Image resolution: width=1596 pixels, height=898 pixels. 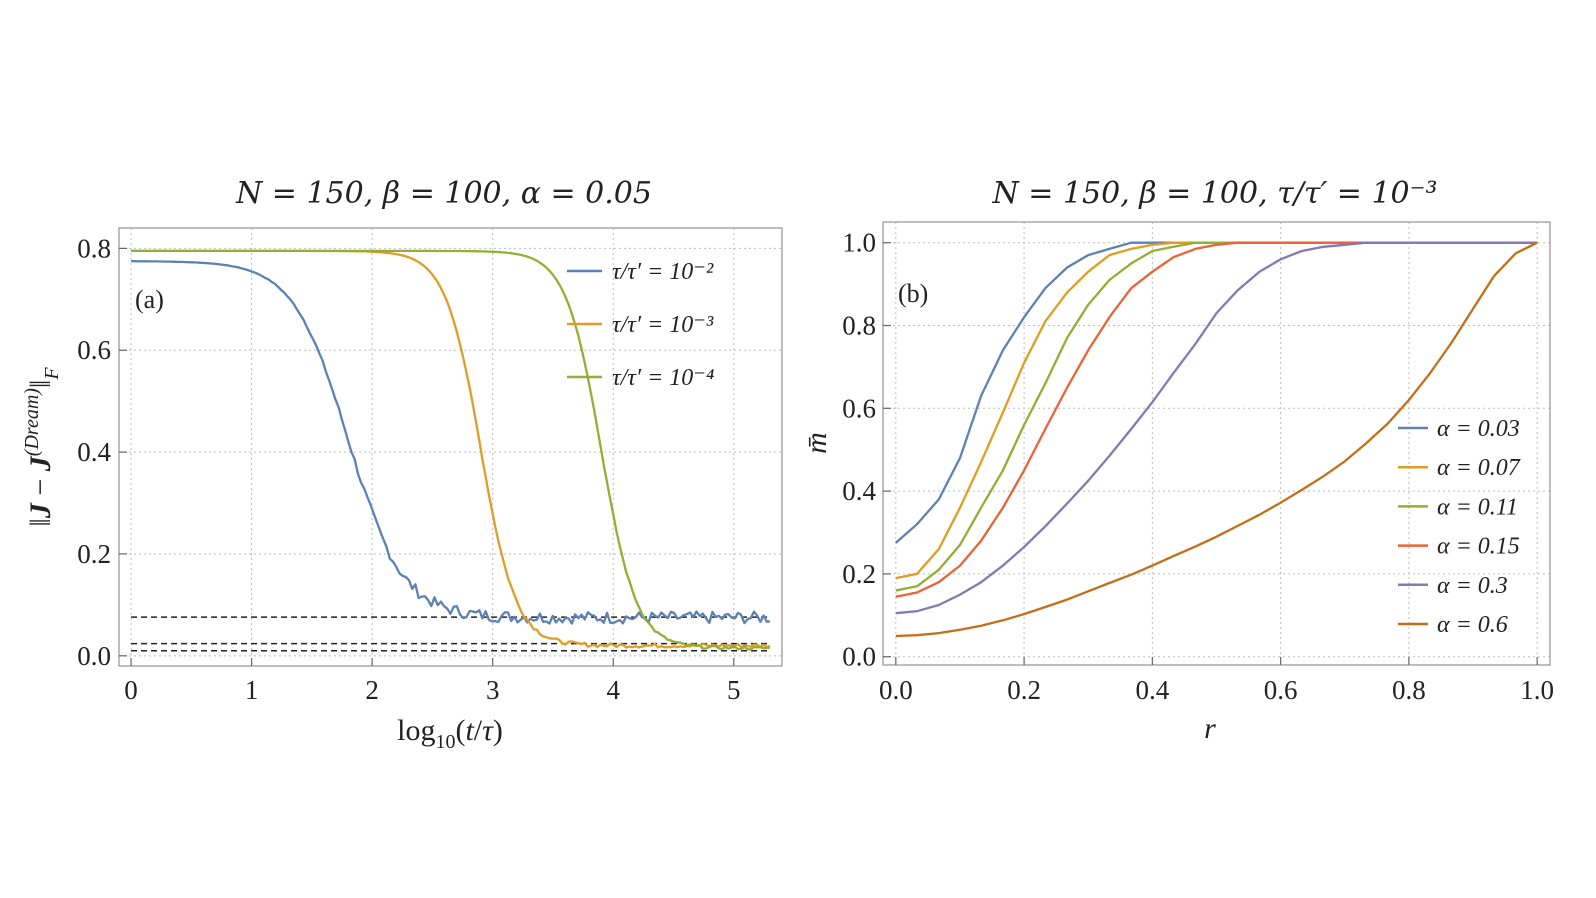 I want to click on panel-b-legend-label-2: α = 0.11, so click(x=1477, y=507).